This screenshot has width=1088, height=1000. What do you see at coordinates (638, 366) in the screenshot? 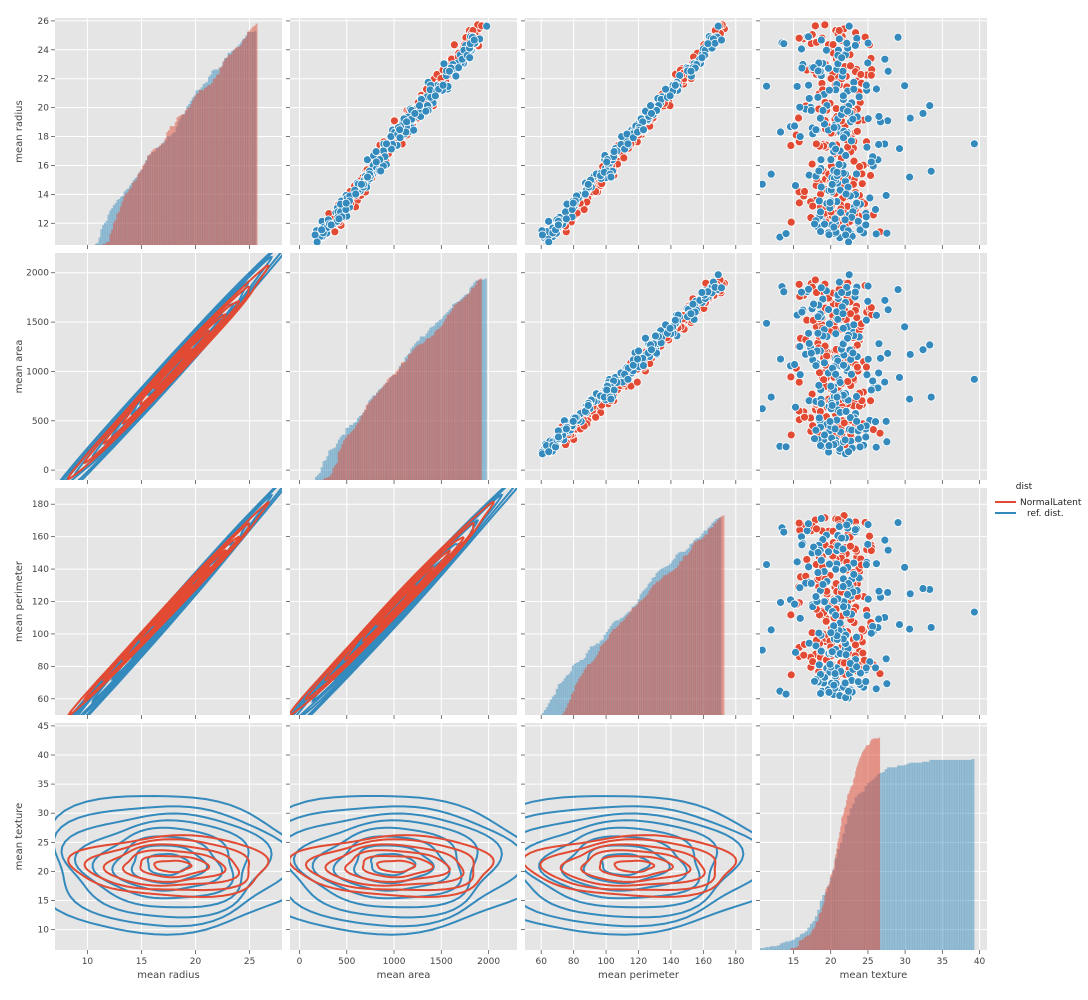
I see `panel-mean-area-vs-mean-perimeter` at bounding box center [638, 366].